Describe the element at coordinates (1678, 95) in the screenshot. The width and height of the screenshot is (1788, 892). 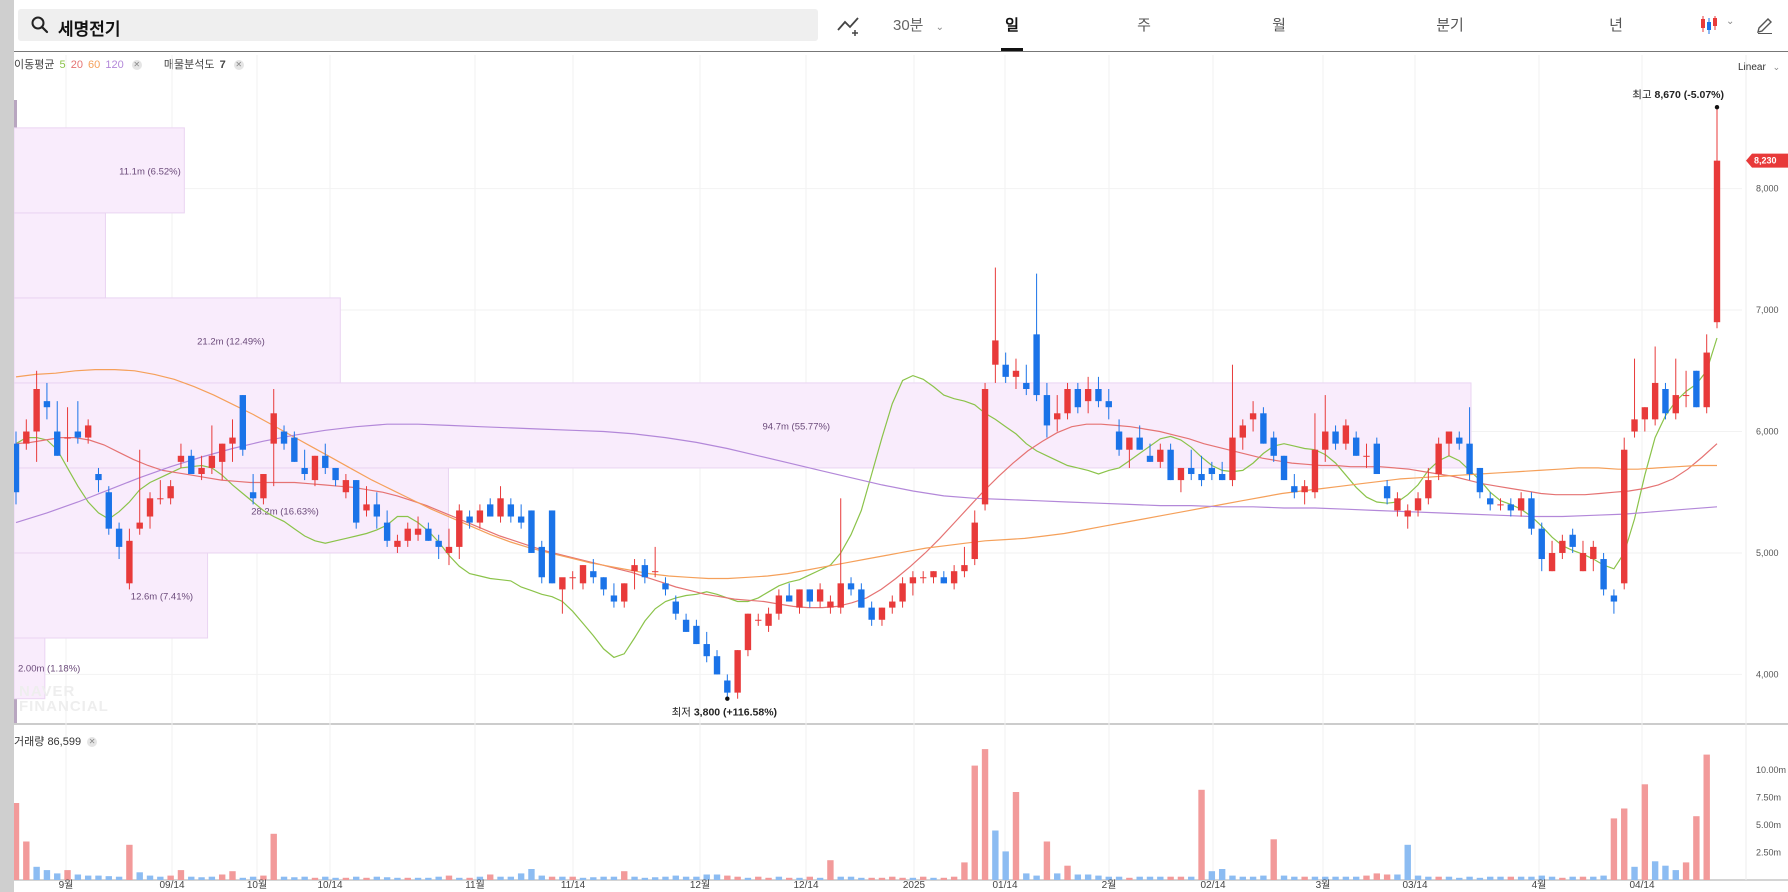
I see `high-marker-label: 최고 8,670 (-5.07%)` at that location.